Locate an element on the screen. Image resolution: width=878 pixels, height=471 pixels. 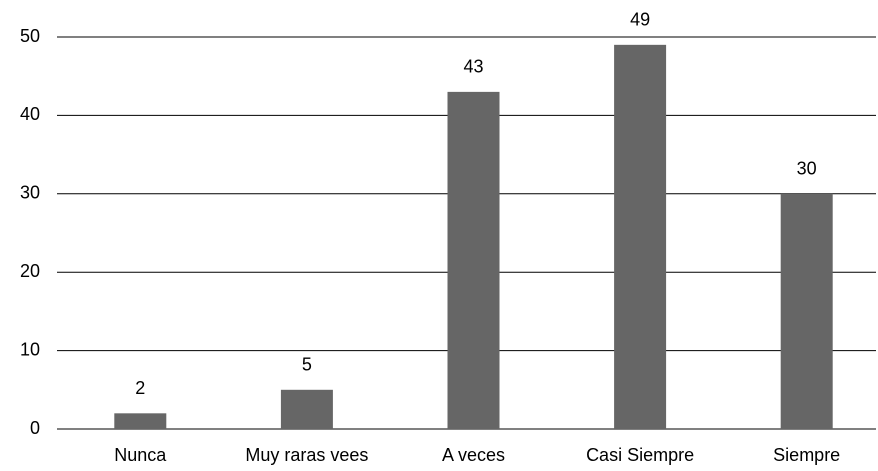
x-tick-label: Nunca is located at coordinates (140, 455).